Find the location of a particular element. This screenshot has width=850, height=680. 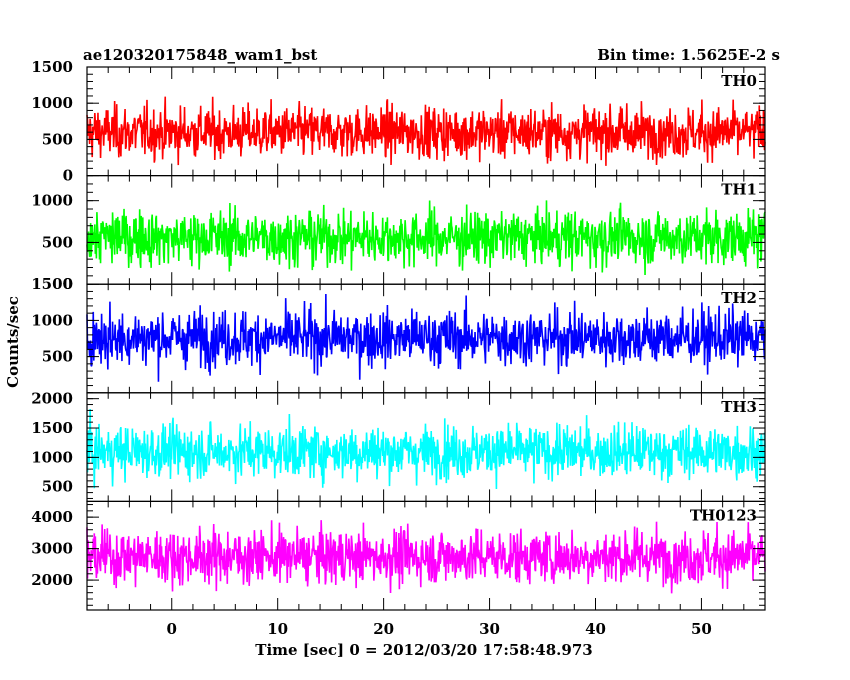

x-tick-label: 30 is located at coordinates (489, 629).